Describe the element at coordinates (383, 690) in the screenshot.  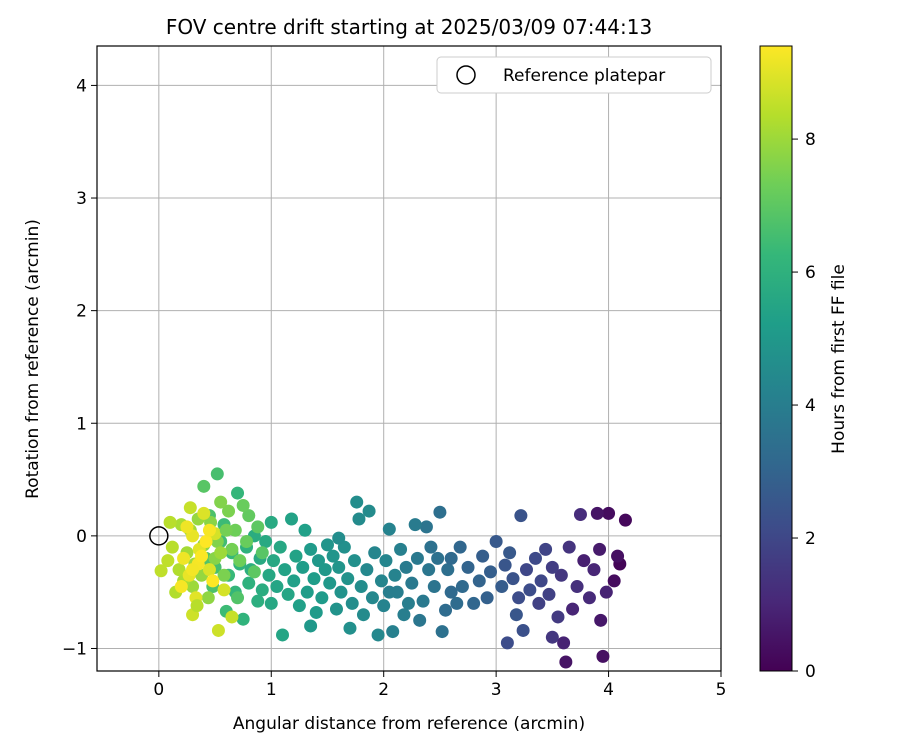
I see `x-tick-label: 2` at that location.